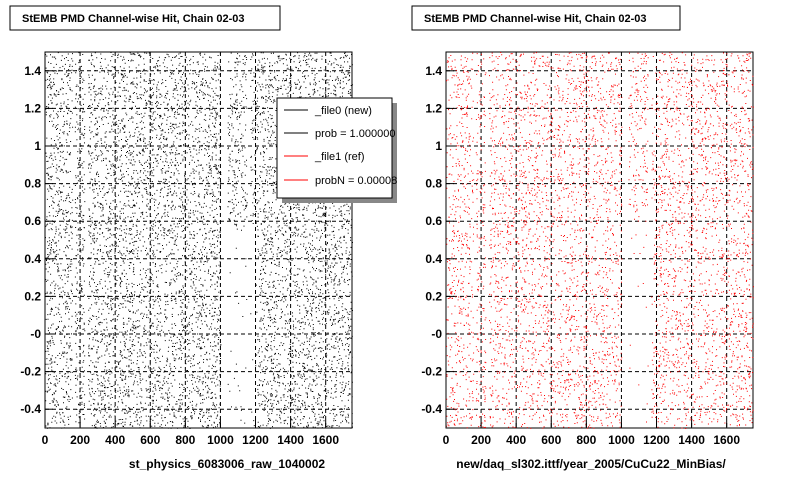  I want to click on right-x-tick-label-0: 0, so click(446, 440).